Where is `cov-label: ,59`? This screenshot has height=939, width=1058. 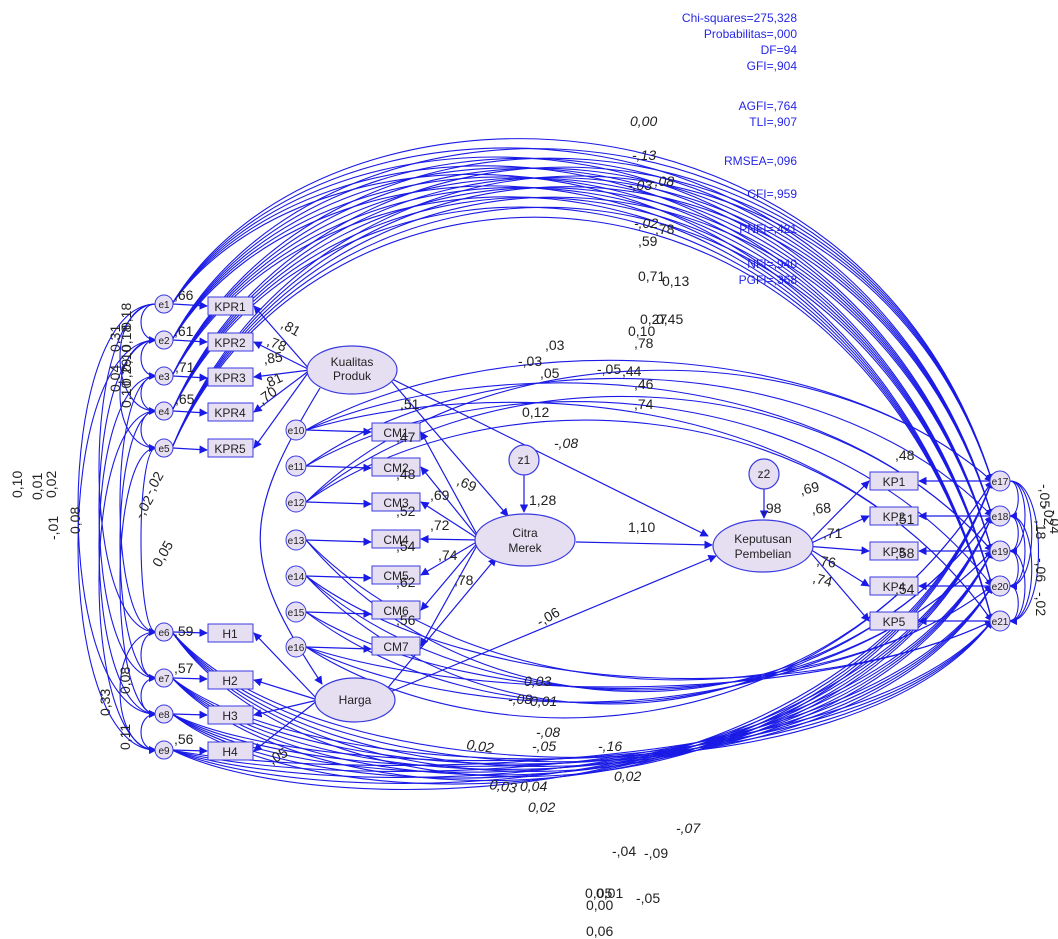
cov-label: ,59 is located at coordinates (648, 241).